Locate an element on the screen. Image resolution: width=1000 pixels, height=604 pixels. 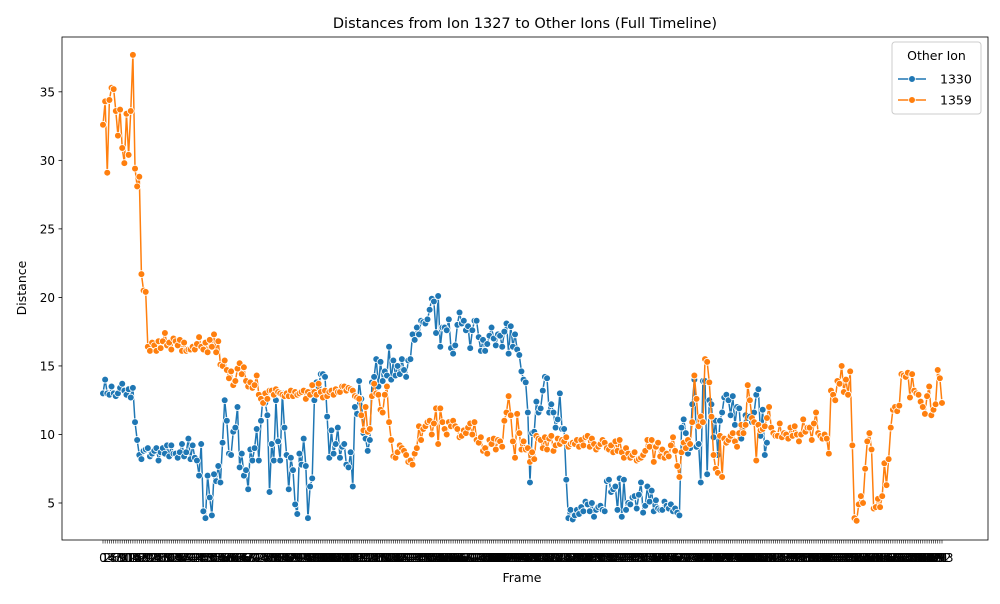
x-tick-label: 305 is located at coordinates (754, 558).